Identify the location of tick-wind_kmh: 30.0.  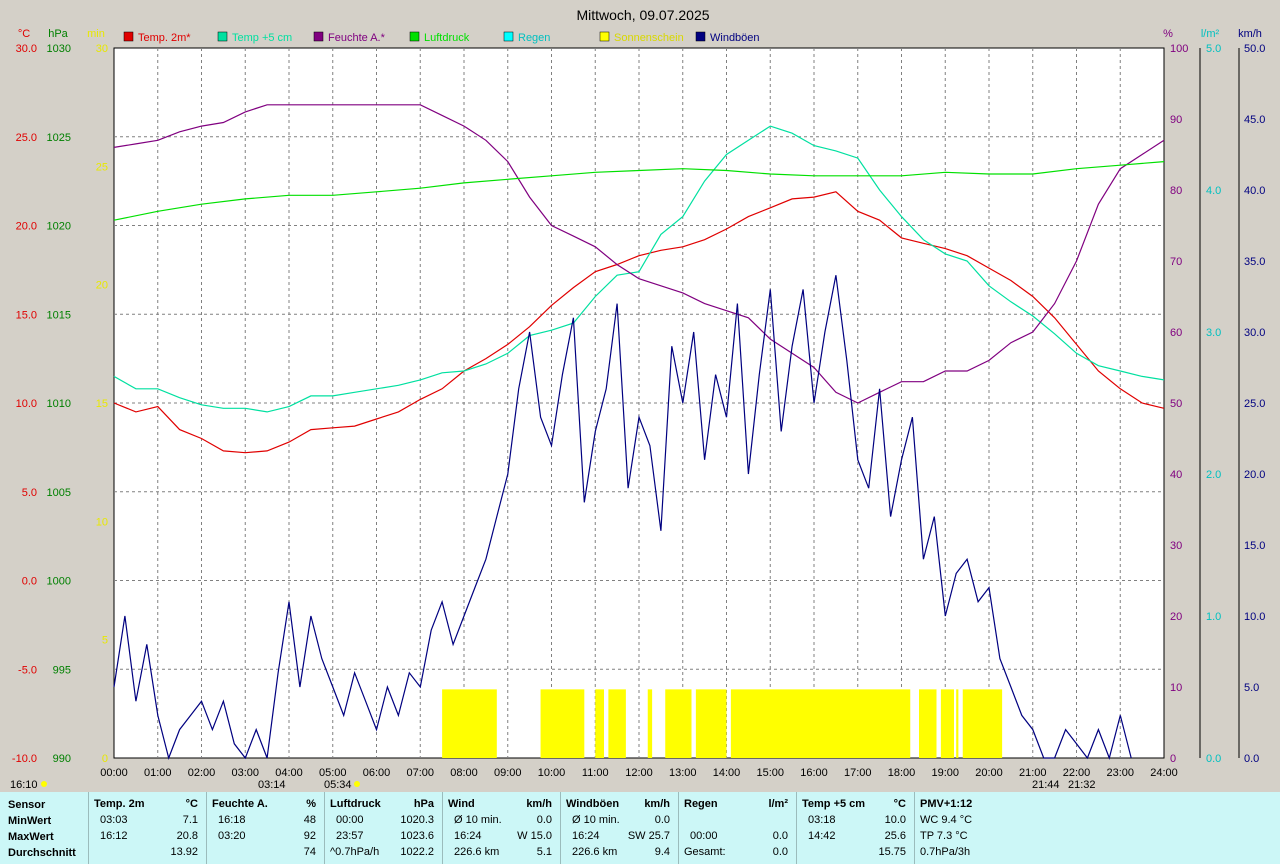
(1254, 333).